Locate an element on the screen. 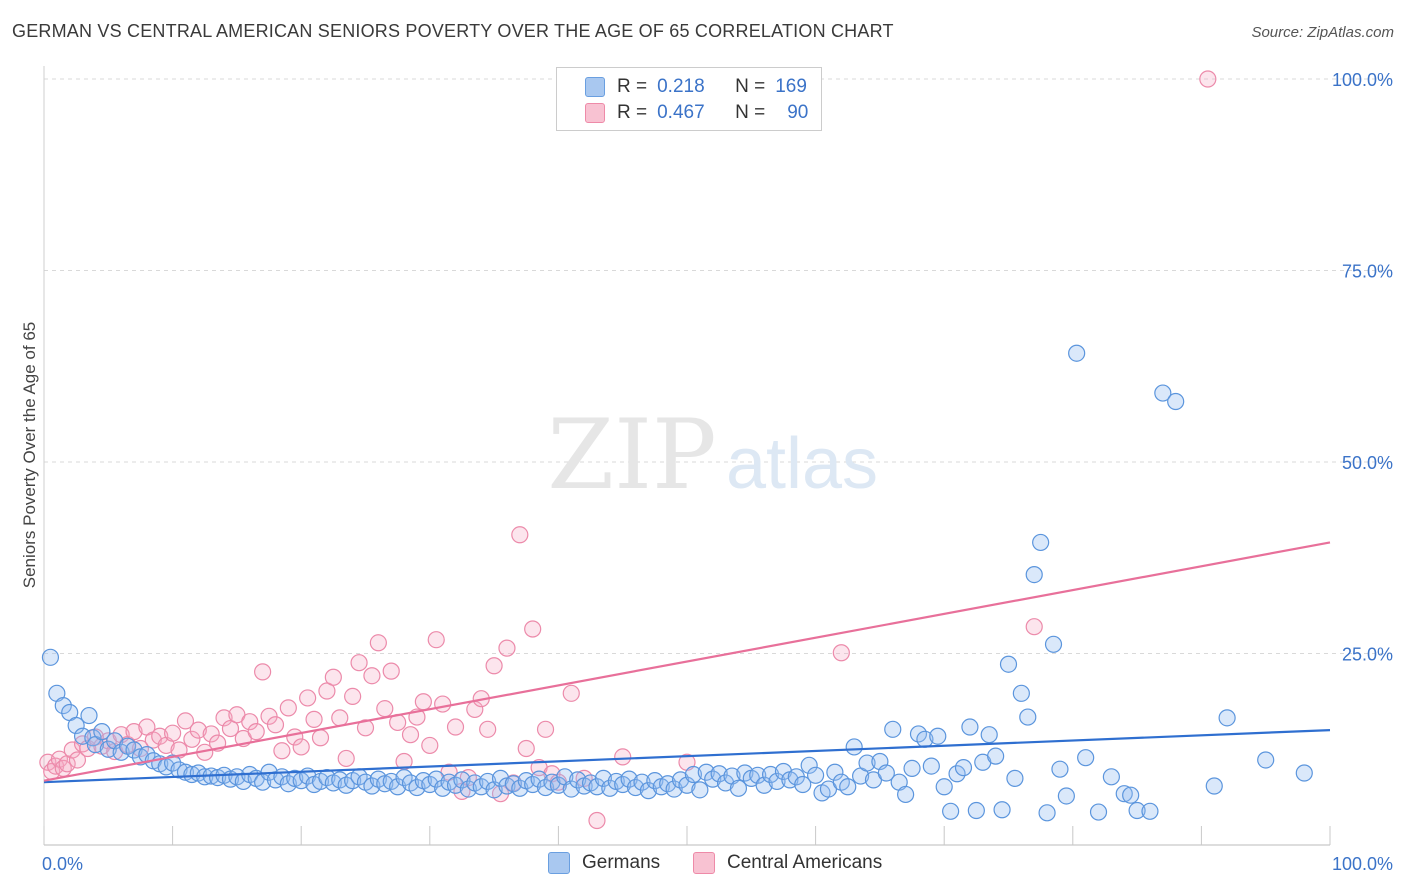  x-tick-label: 0.0% is located at coordinates (62, 864).